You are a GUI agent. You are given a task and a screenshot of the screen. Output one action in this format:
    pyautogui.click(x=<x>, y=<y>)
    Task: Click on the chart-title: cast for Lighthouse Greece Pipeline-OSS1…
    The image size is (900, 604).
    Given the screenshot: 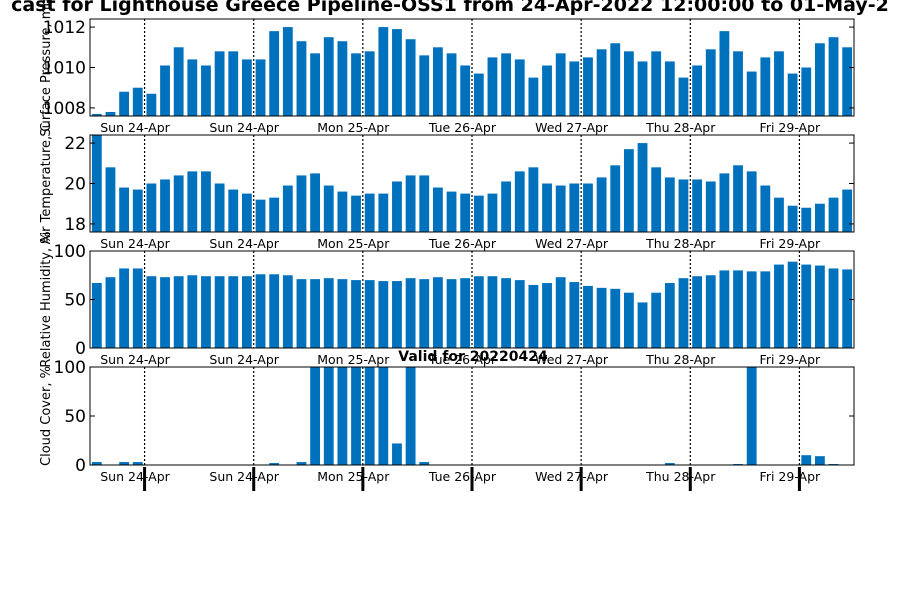 What is the action you would take?
    pyautogui.click(x=450, y=8)
    